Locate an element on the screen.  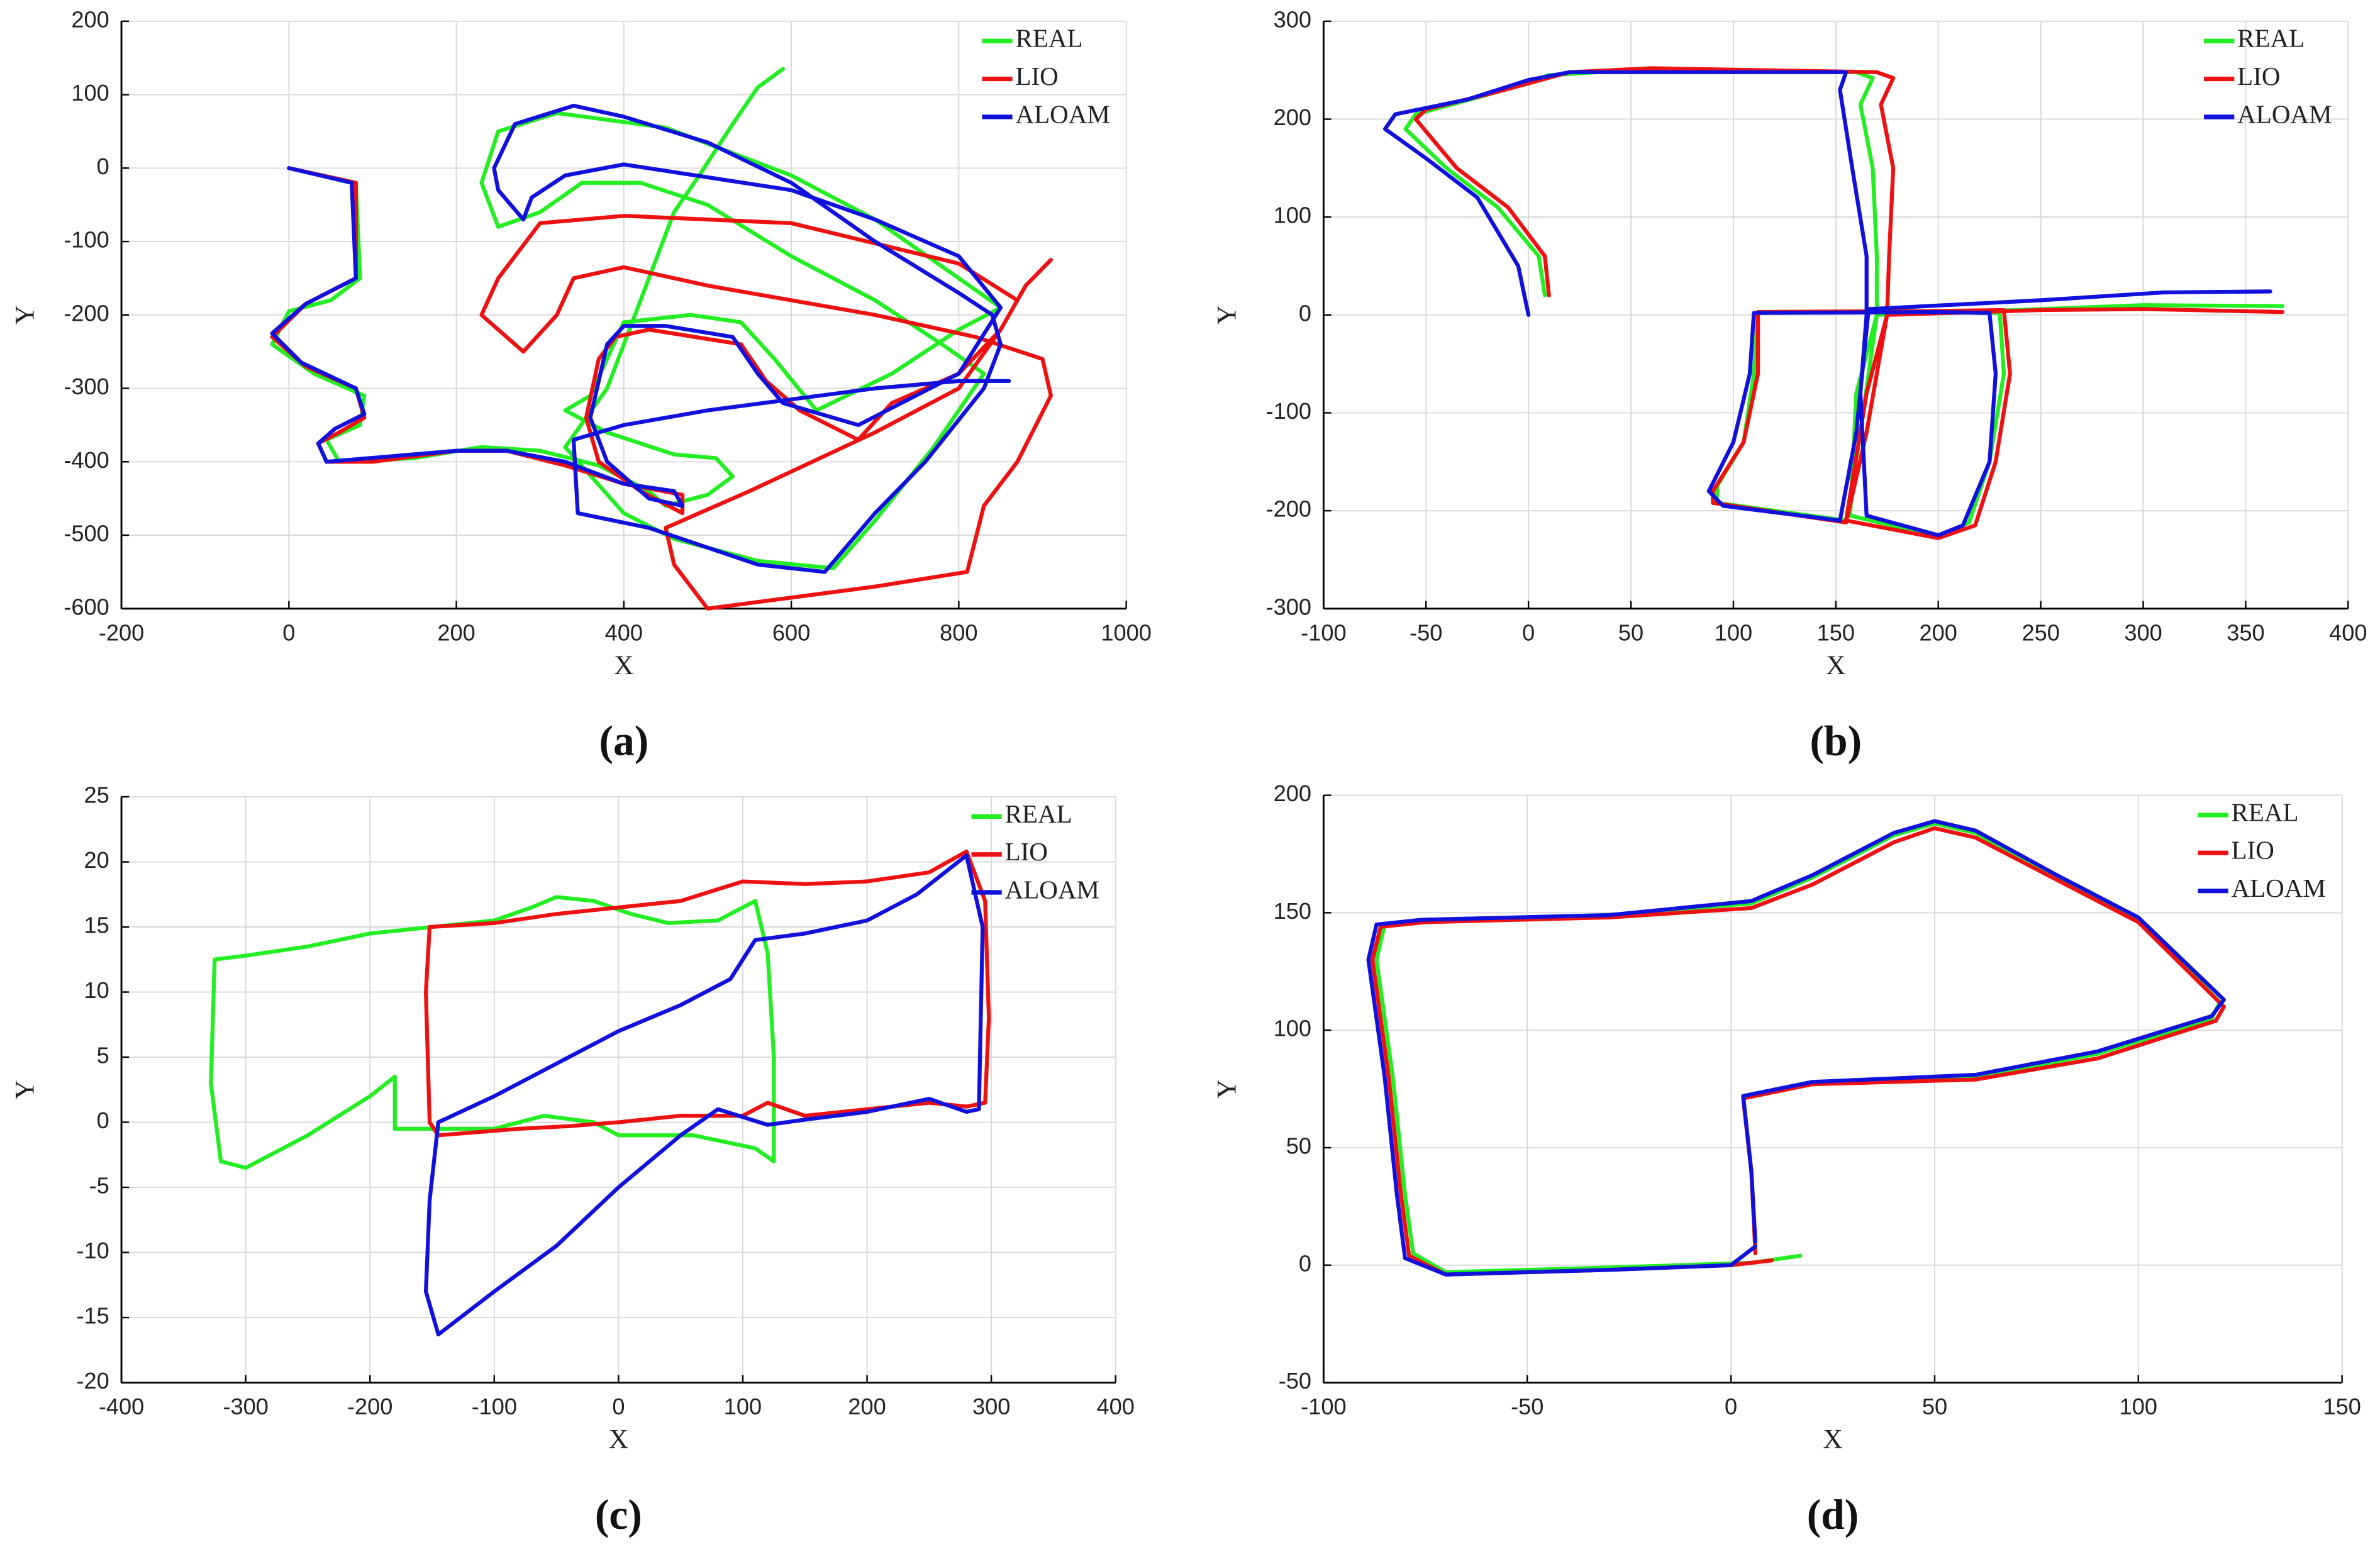
x-tick-label: -400 is located at coordinates (121, 1407).